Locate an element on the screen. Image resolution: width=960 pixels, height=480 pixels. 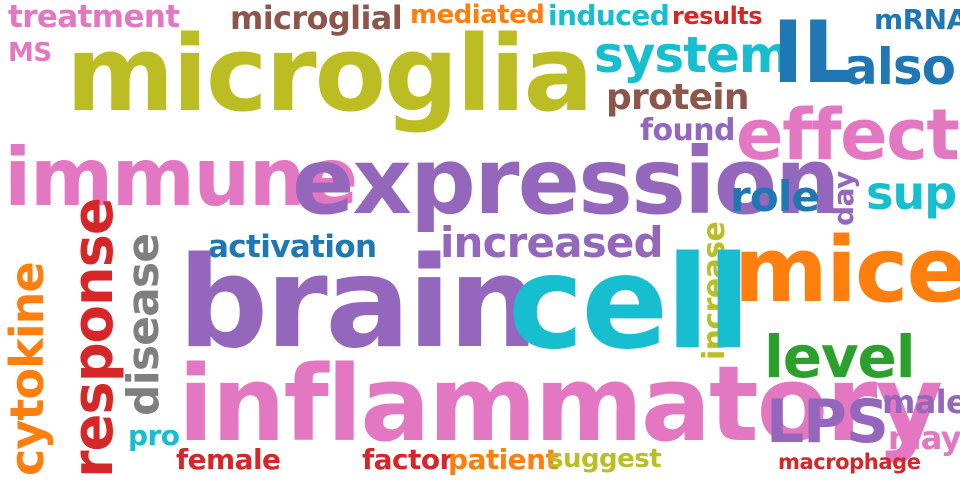
word-expression: expression is located at coordinates (566, 181).